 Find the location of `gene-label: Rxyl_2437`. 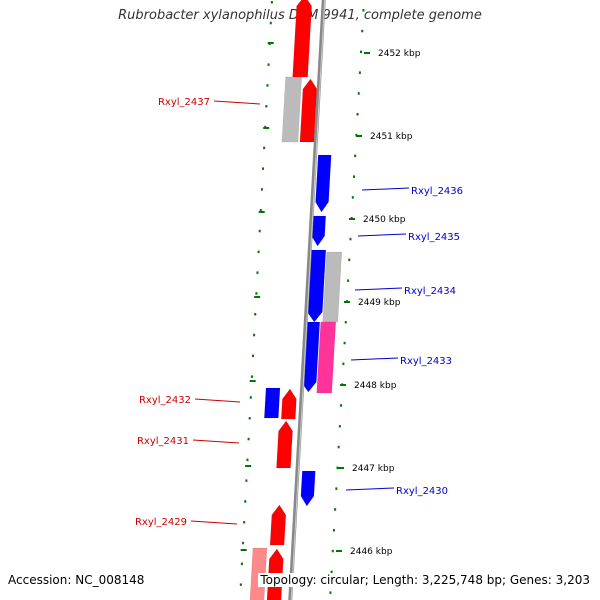

gene-label: Rxyl_2437 is located at coordinates (184, 102).